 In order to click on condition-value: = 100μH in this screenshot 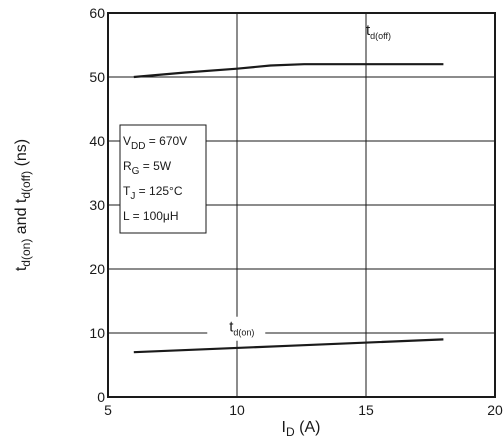, I will do `click(153, 216)`.